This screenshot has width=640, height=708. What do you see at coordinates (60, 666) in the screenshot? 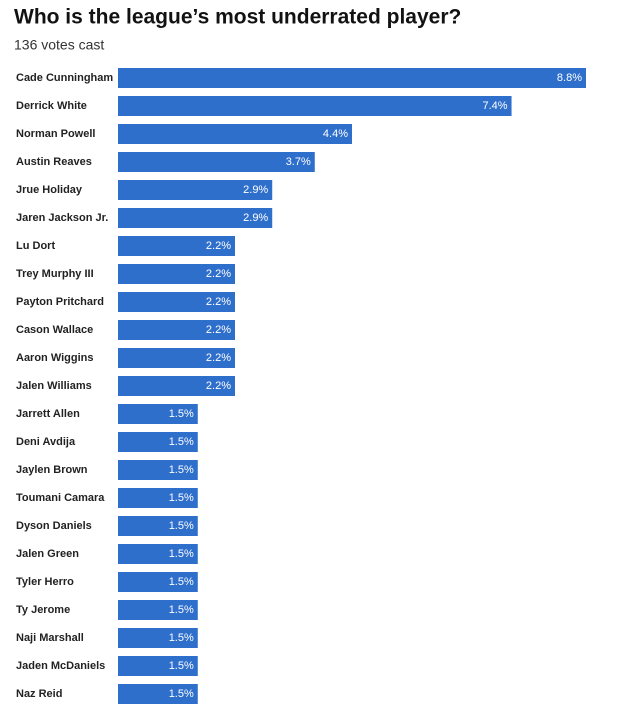
I see `category-label: Jaden McDaniels` at bounding box center [60, 666].